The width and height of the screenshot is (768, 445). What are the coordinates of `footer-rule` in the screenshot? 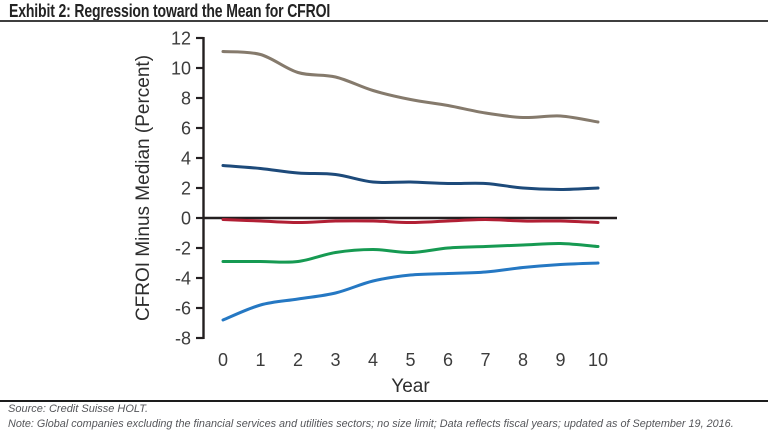 It's located at (384, 401).